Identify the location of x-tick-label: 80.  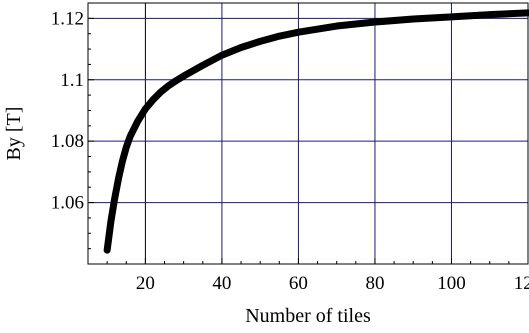
(374, 283).